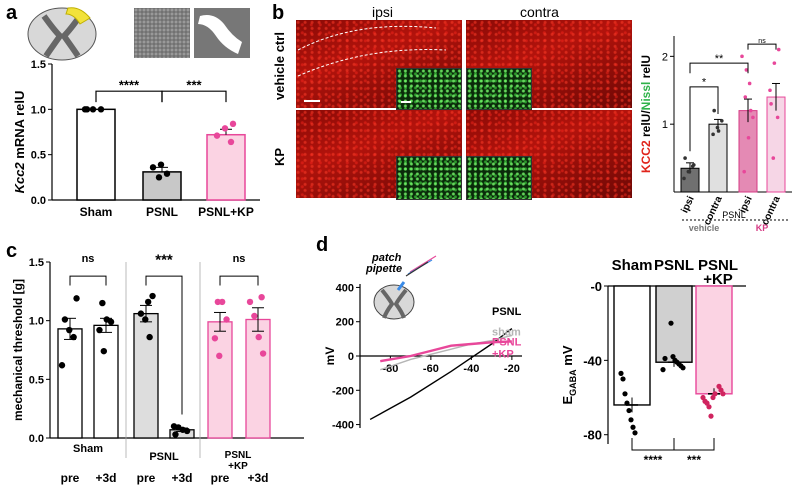 The image size is (798, 490). What do you see at coordinates (38, 156) in the screenshot?
I see `y-tick-label: 0.5` at bounding box center [38, 156].